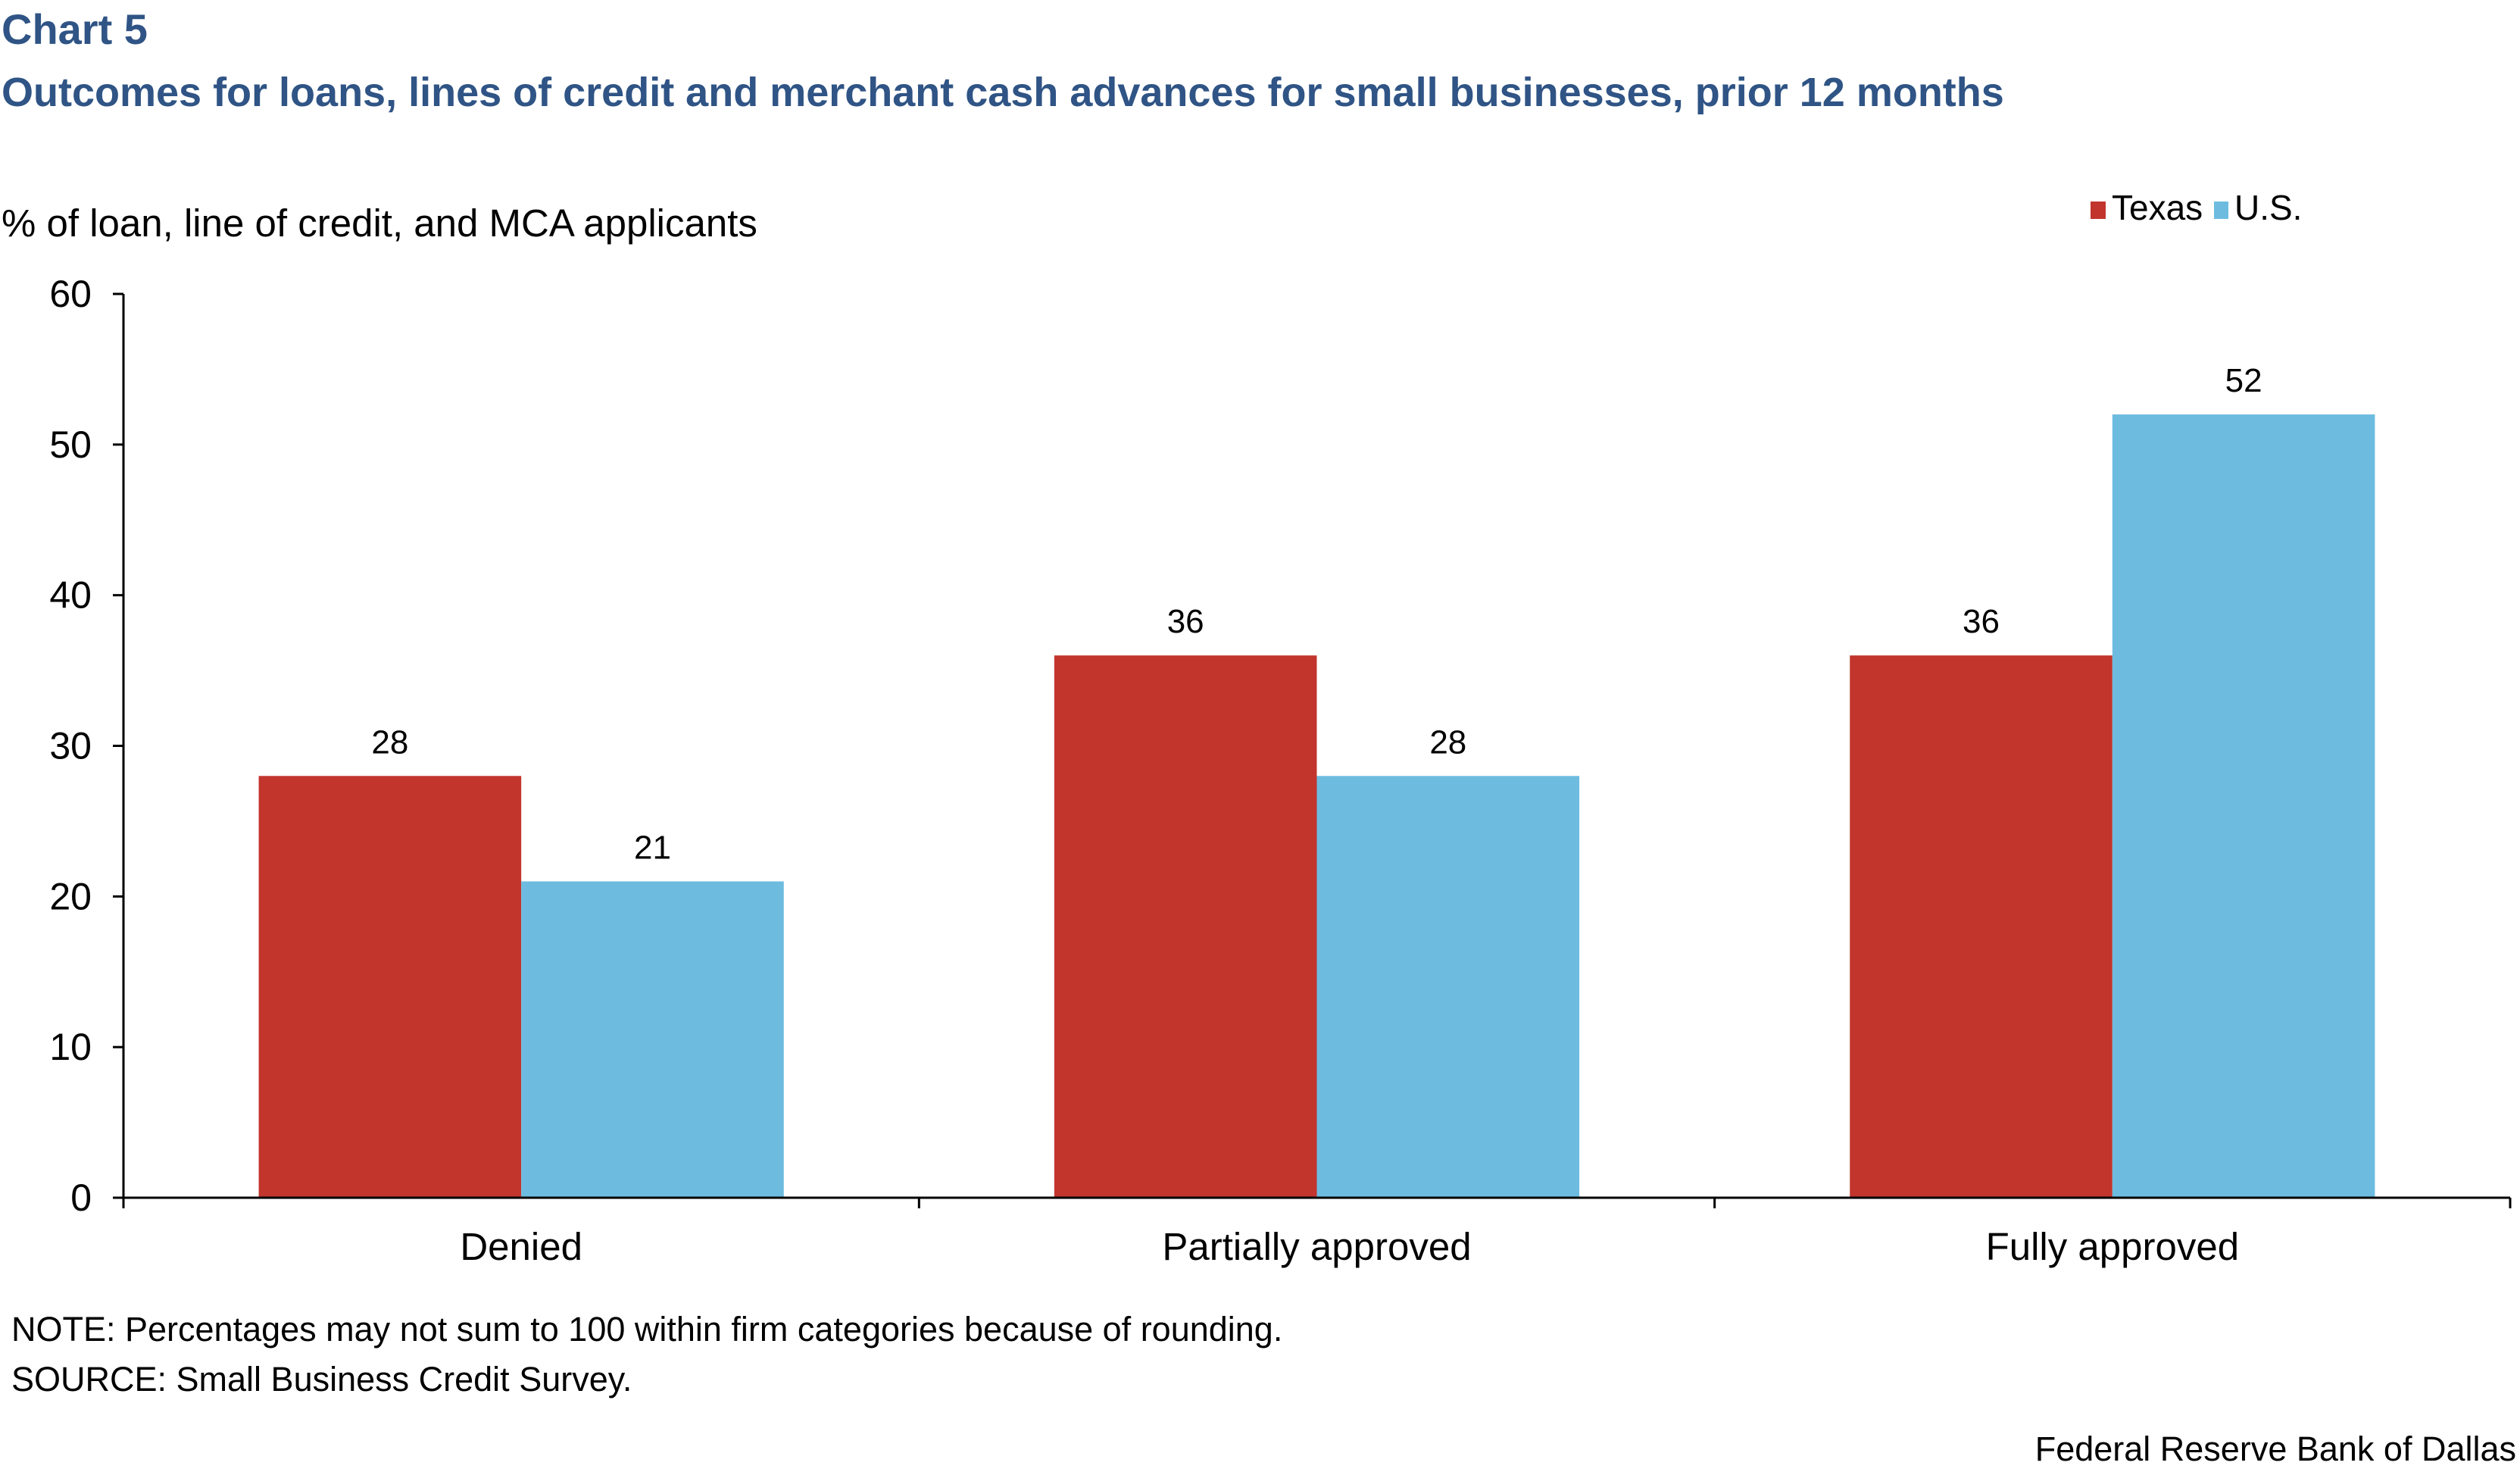  Describe the element at coordinates (1316, 1246) in the screenshot. I see `x-tick-label: Partially approved` at that location.